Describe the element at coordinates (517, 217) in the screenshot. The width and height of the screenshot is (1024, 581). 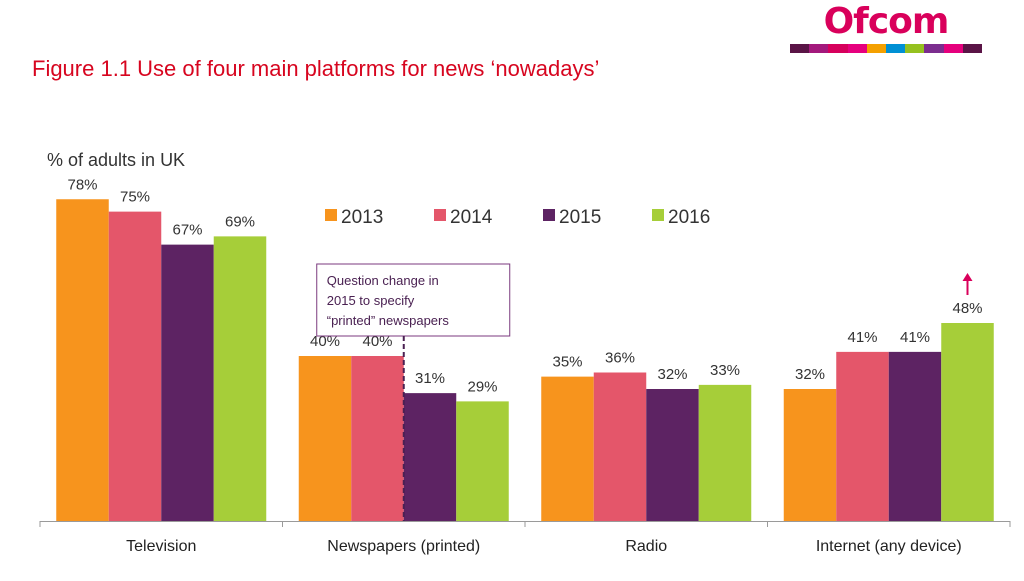
I see `legend: 2013 2014 2015 2016` at that location.